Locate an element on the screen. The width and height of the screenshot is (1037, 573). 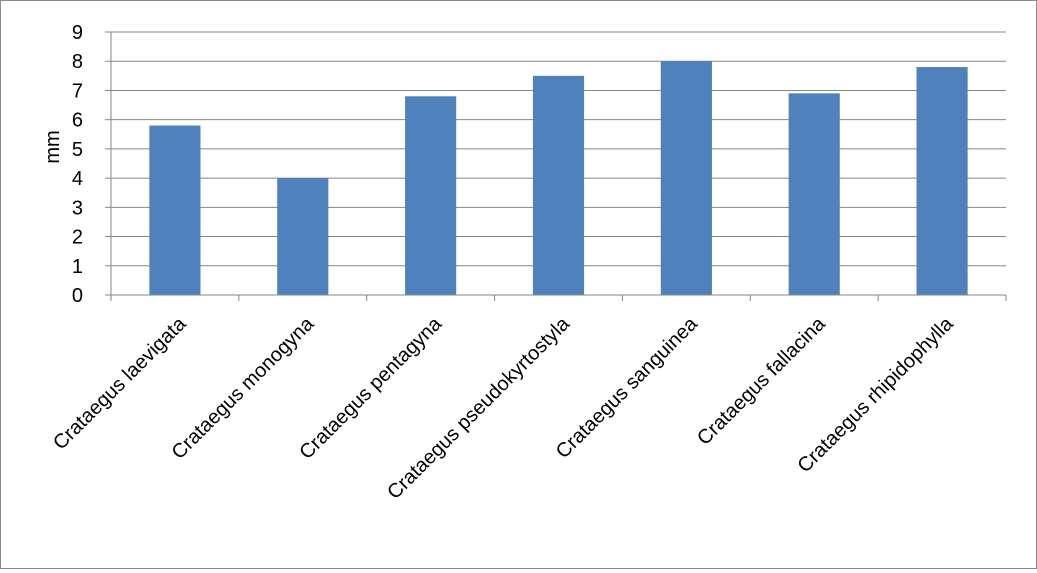
x-tick-label: Crataegus fallacina is located at coordinates (761, 380).